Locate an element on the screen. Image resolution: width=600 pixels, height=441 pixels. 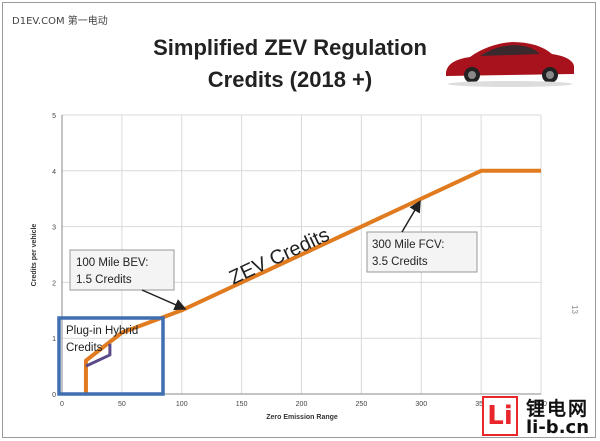
y-tick-labels: 0 1 2 3 4 5 is located at coordinates (54, 256).